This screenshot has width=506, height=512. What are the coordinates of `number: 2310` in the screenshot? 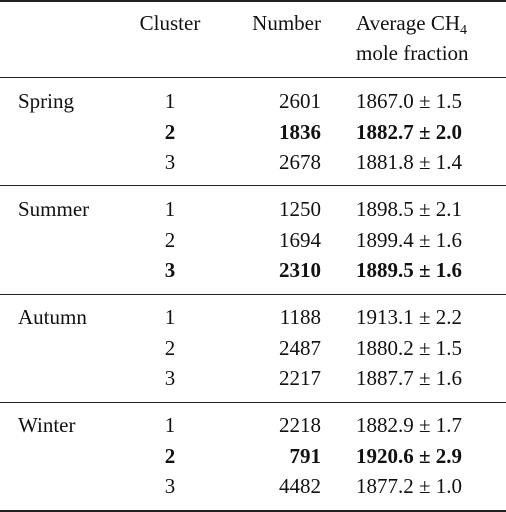 It's located at (300, 270).